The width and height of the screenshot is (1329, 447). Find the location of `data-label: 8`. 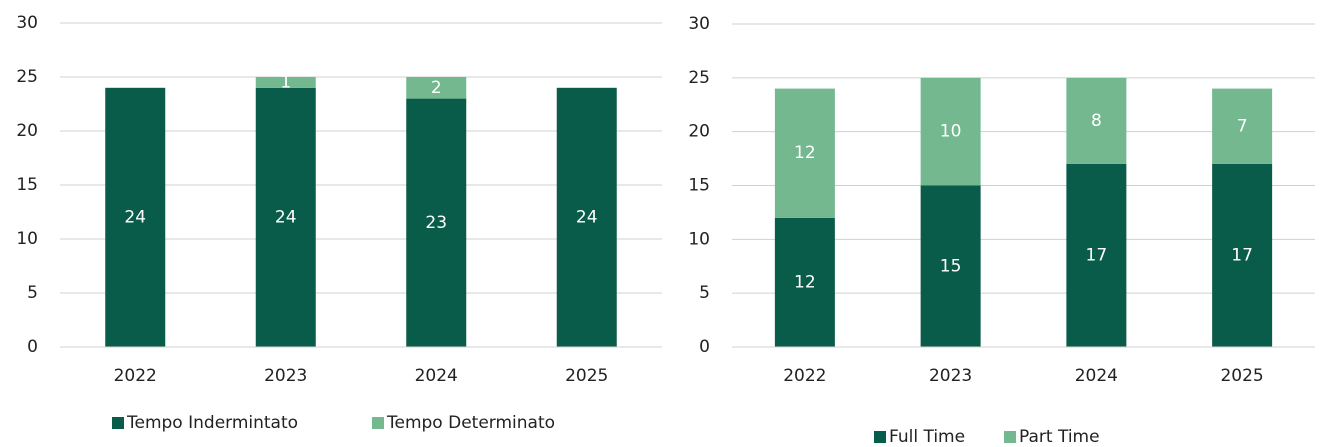

data-label: 8 is located at coordinates (1096, 121).